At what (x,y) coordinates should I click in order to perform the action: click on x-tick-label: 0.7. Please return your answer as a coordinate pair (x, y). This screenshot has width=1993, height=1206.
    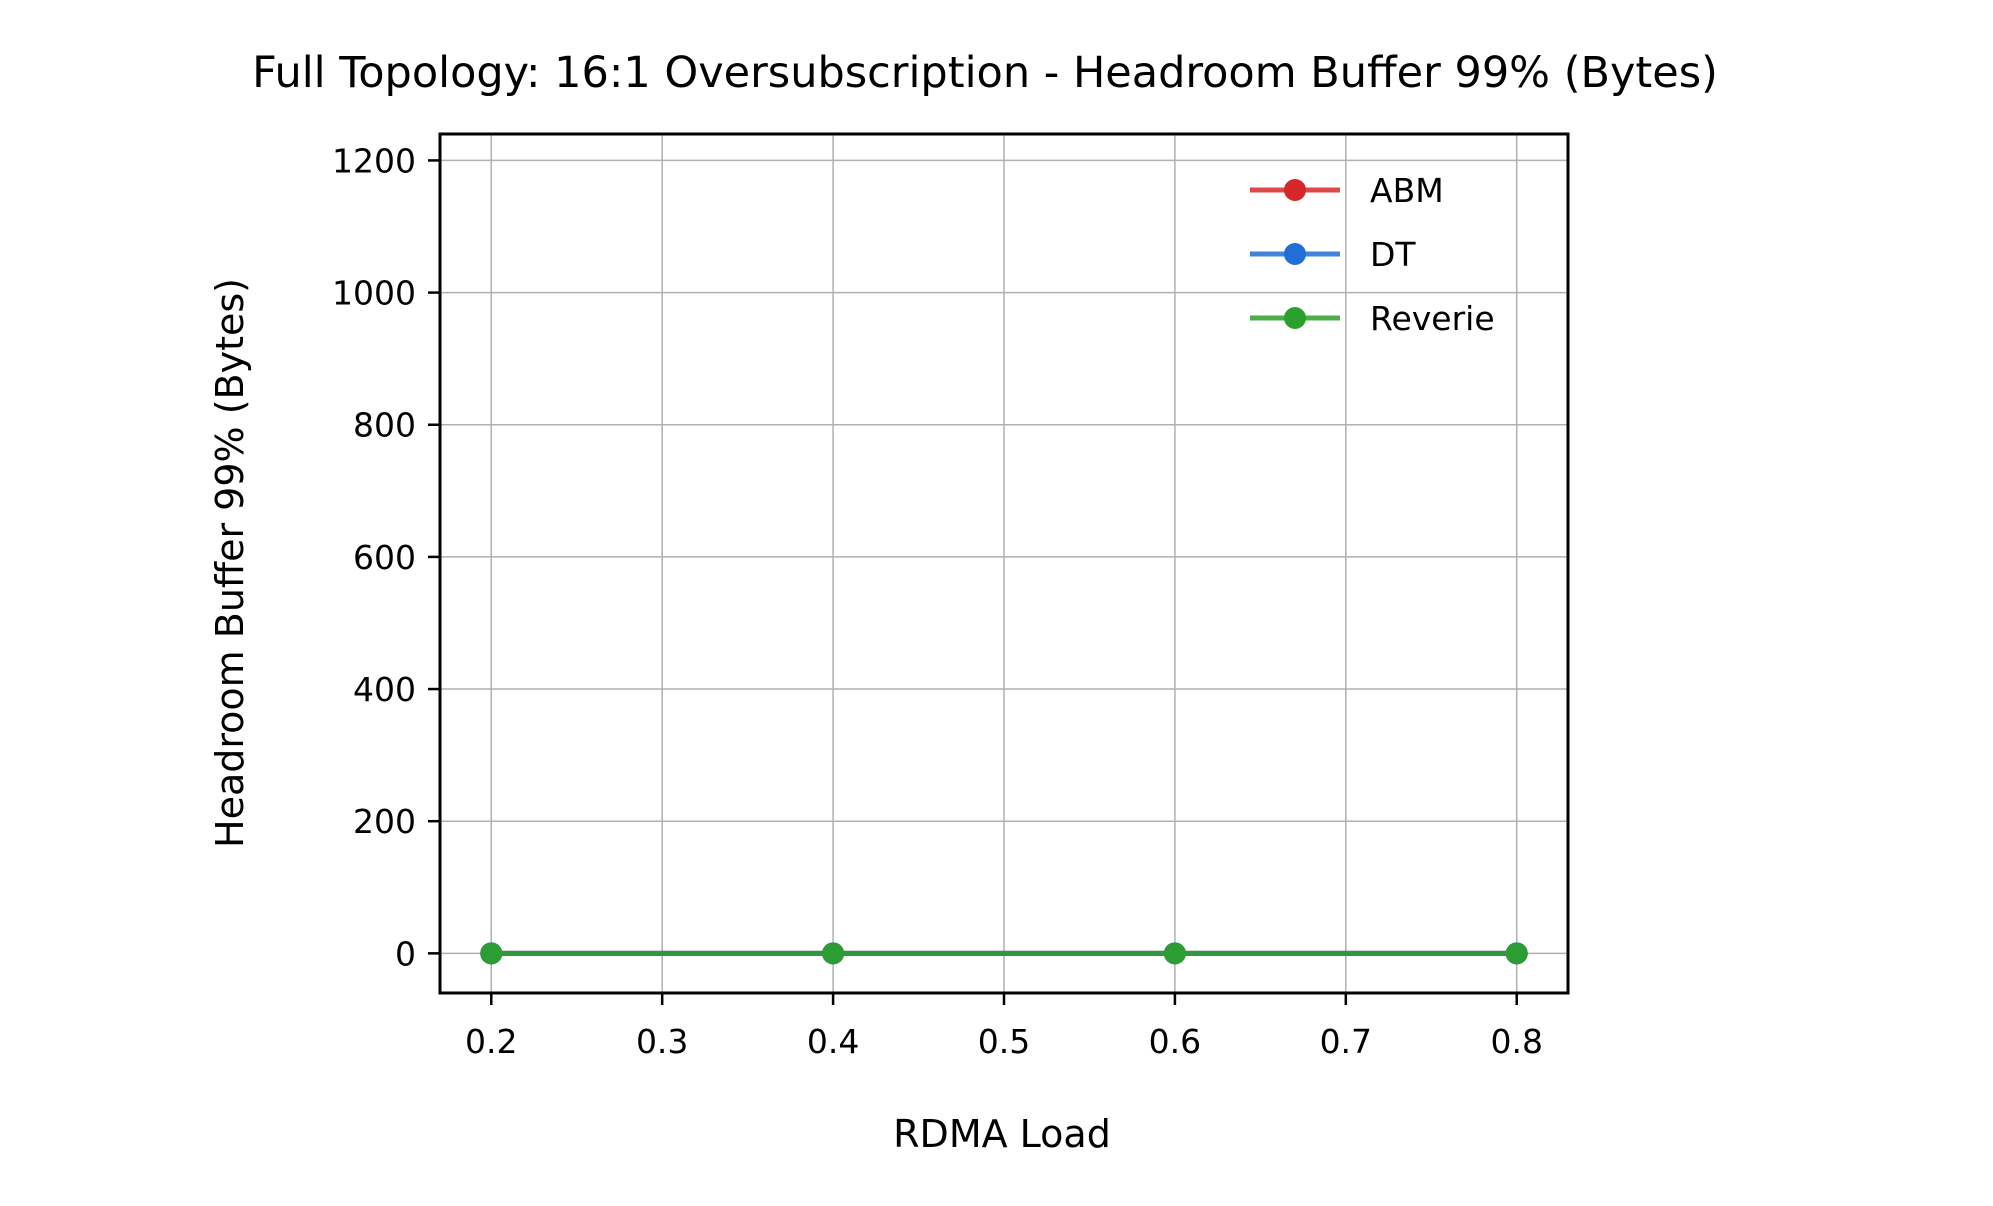
    Looking at the image, I should click on (1346, 1041).